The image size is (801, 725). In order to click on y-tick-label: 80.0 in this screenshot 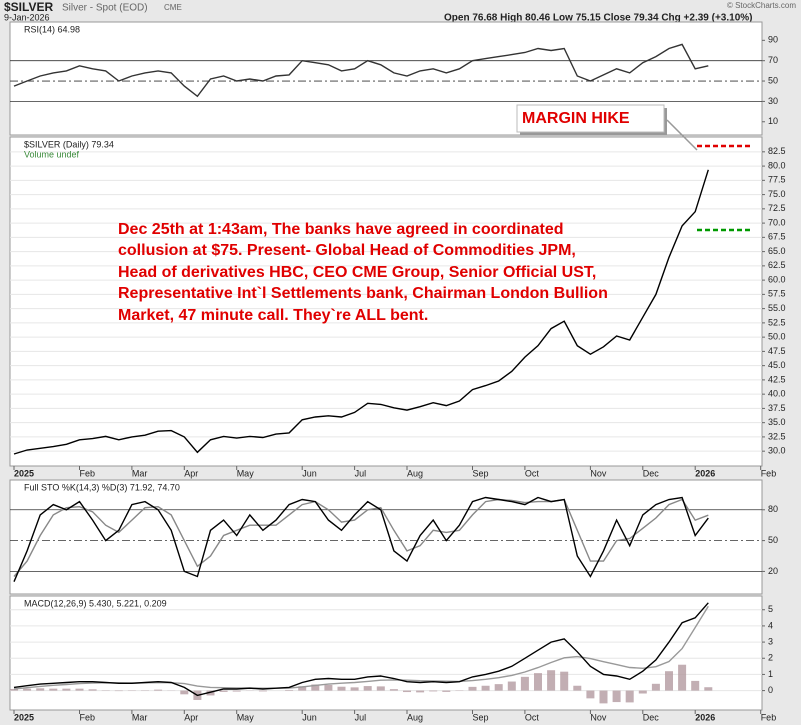, I will do `click(777, 165)`.